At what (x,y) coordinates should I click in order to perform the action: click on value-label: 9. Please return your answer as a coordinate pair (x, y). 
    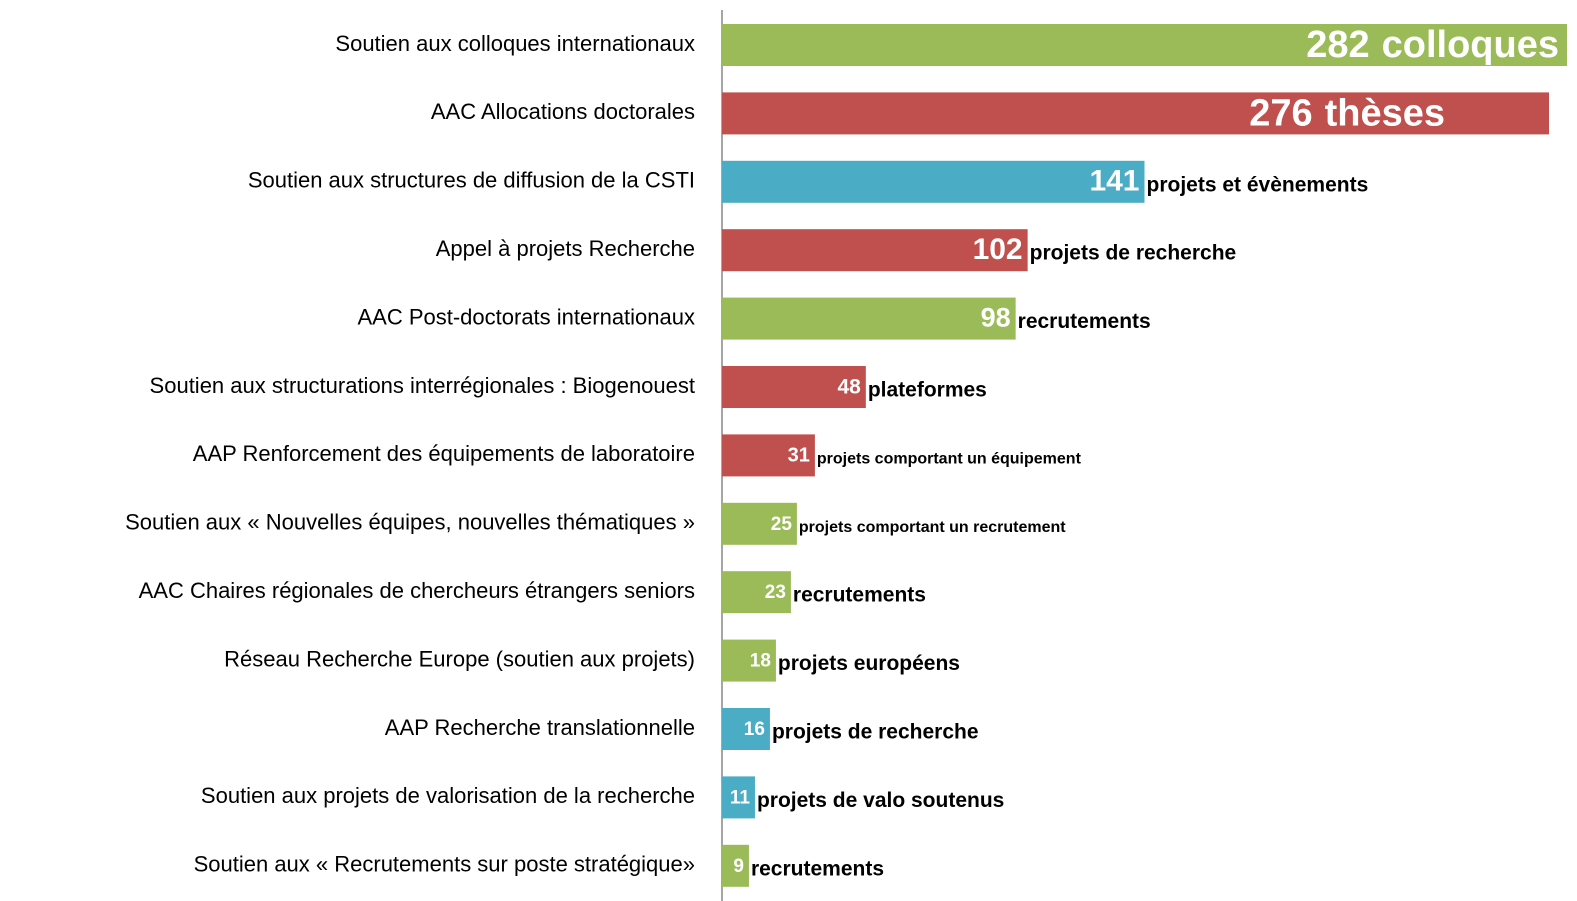
    Looking at the image, I should click on (738, 866).